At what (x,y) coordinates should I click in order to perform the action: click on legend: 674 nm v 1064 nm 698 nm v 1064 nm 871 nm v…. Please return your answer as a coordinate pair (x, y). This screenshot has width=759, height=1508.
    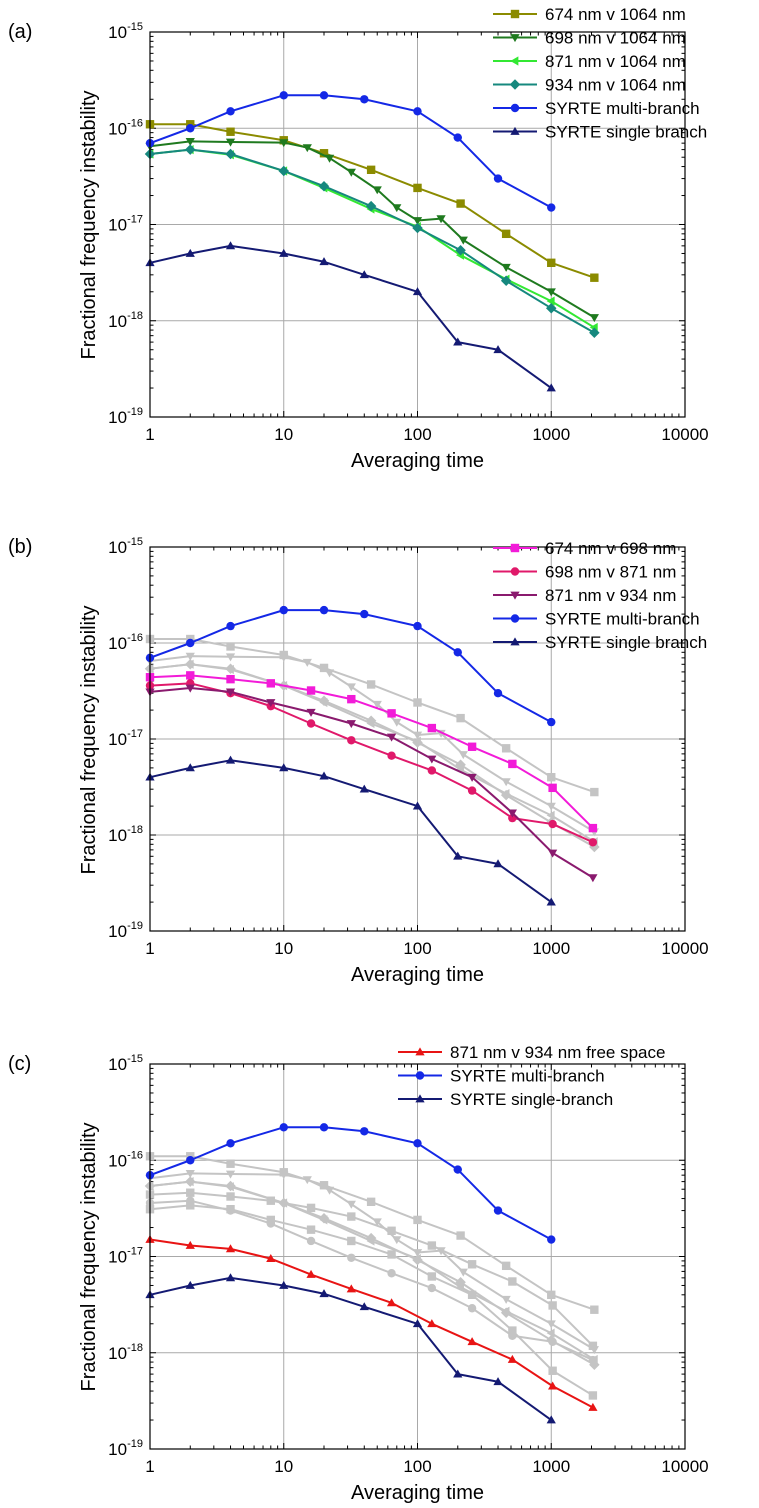
    Looking at the image, I should click on (600, 73).